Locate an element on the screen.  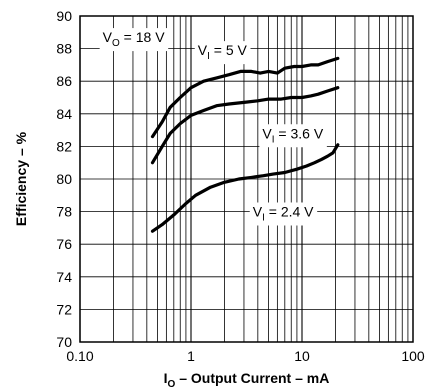
x-axis-title-rest: – Output Current – mA is located at coordinates (252, 378).